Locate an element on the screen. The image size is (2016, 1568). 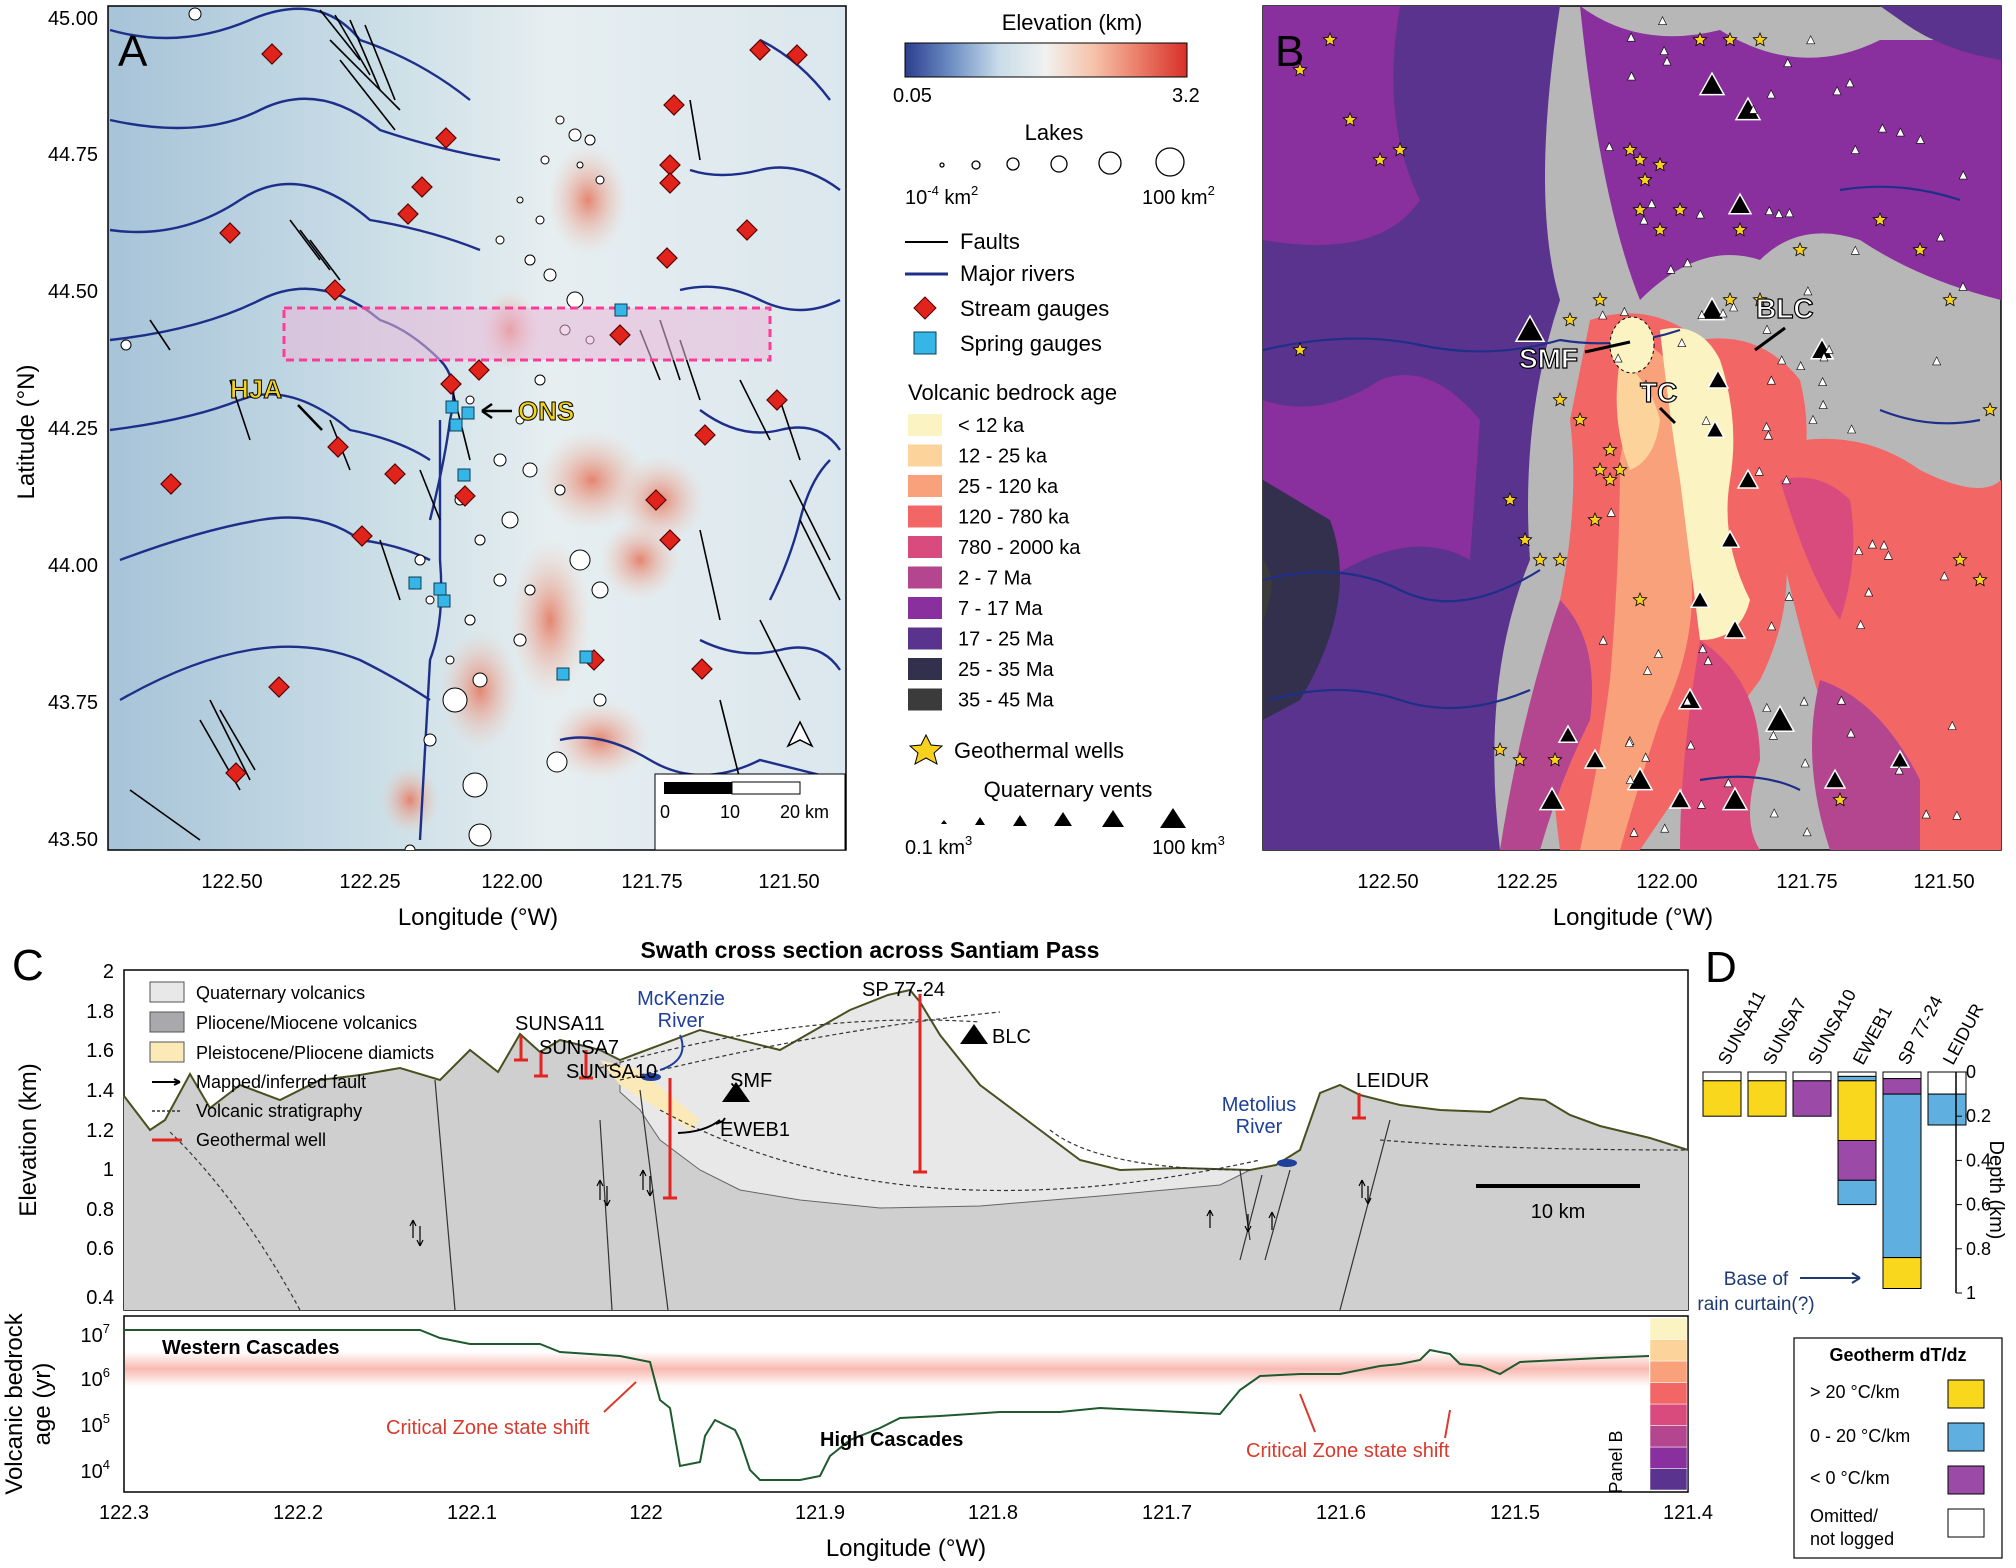
label-sp: SP 77-24 is located at coordinates (903, 990).